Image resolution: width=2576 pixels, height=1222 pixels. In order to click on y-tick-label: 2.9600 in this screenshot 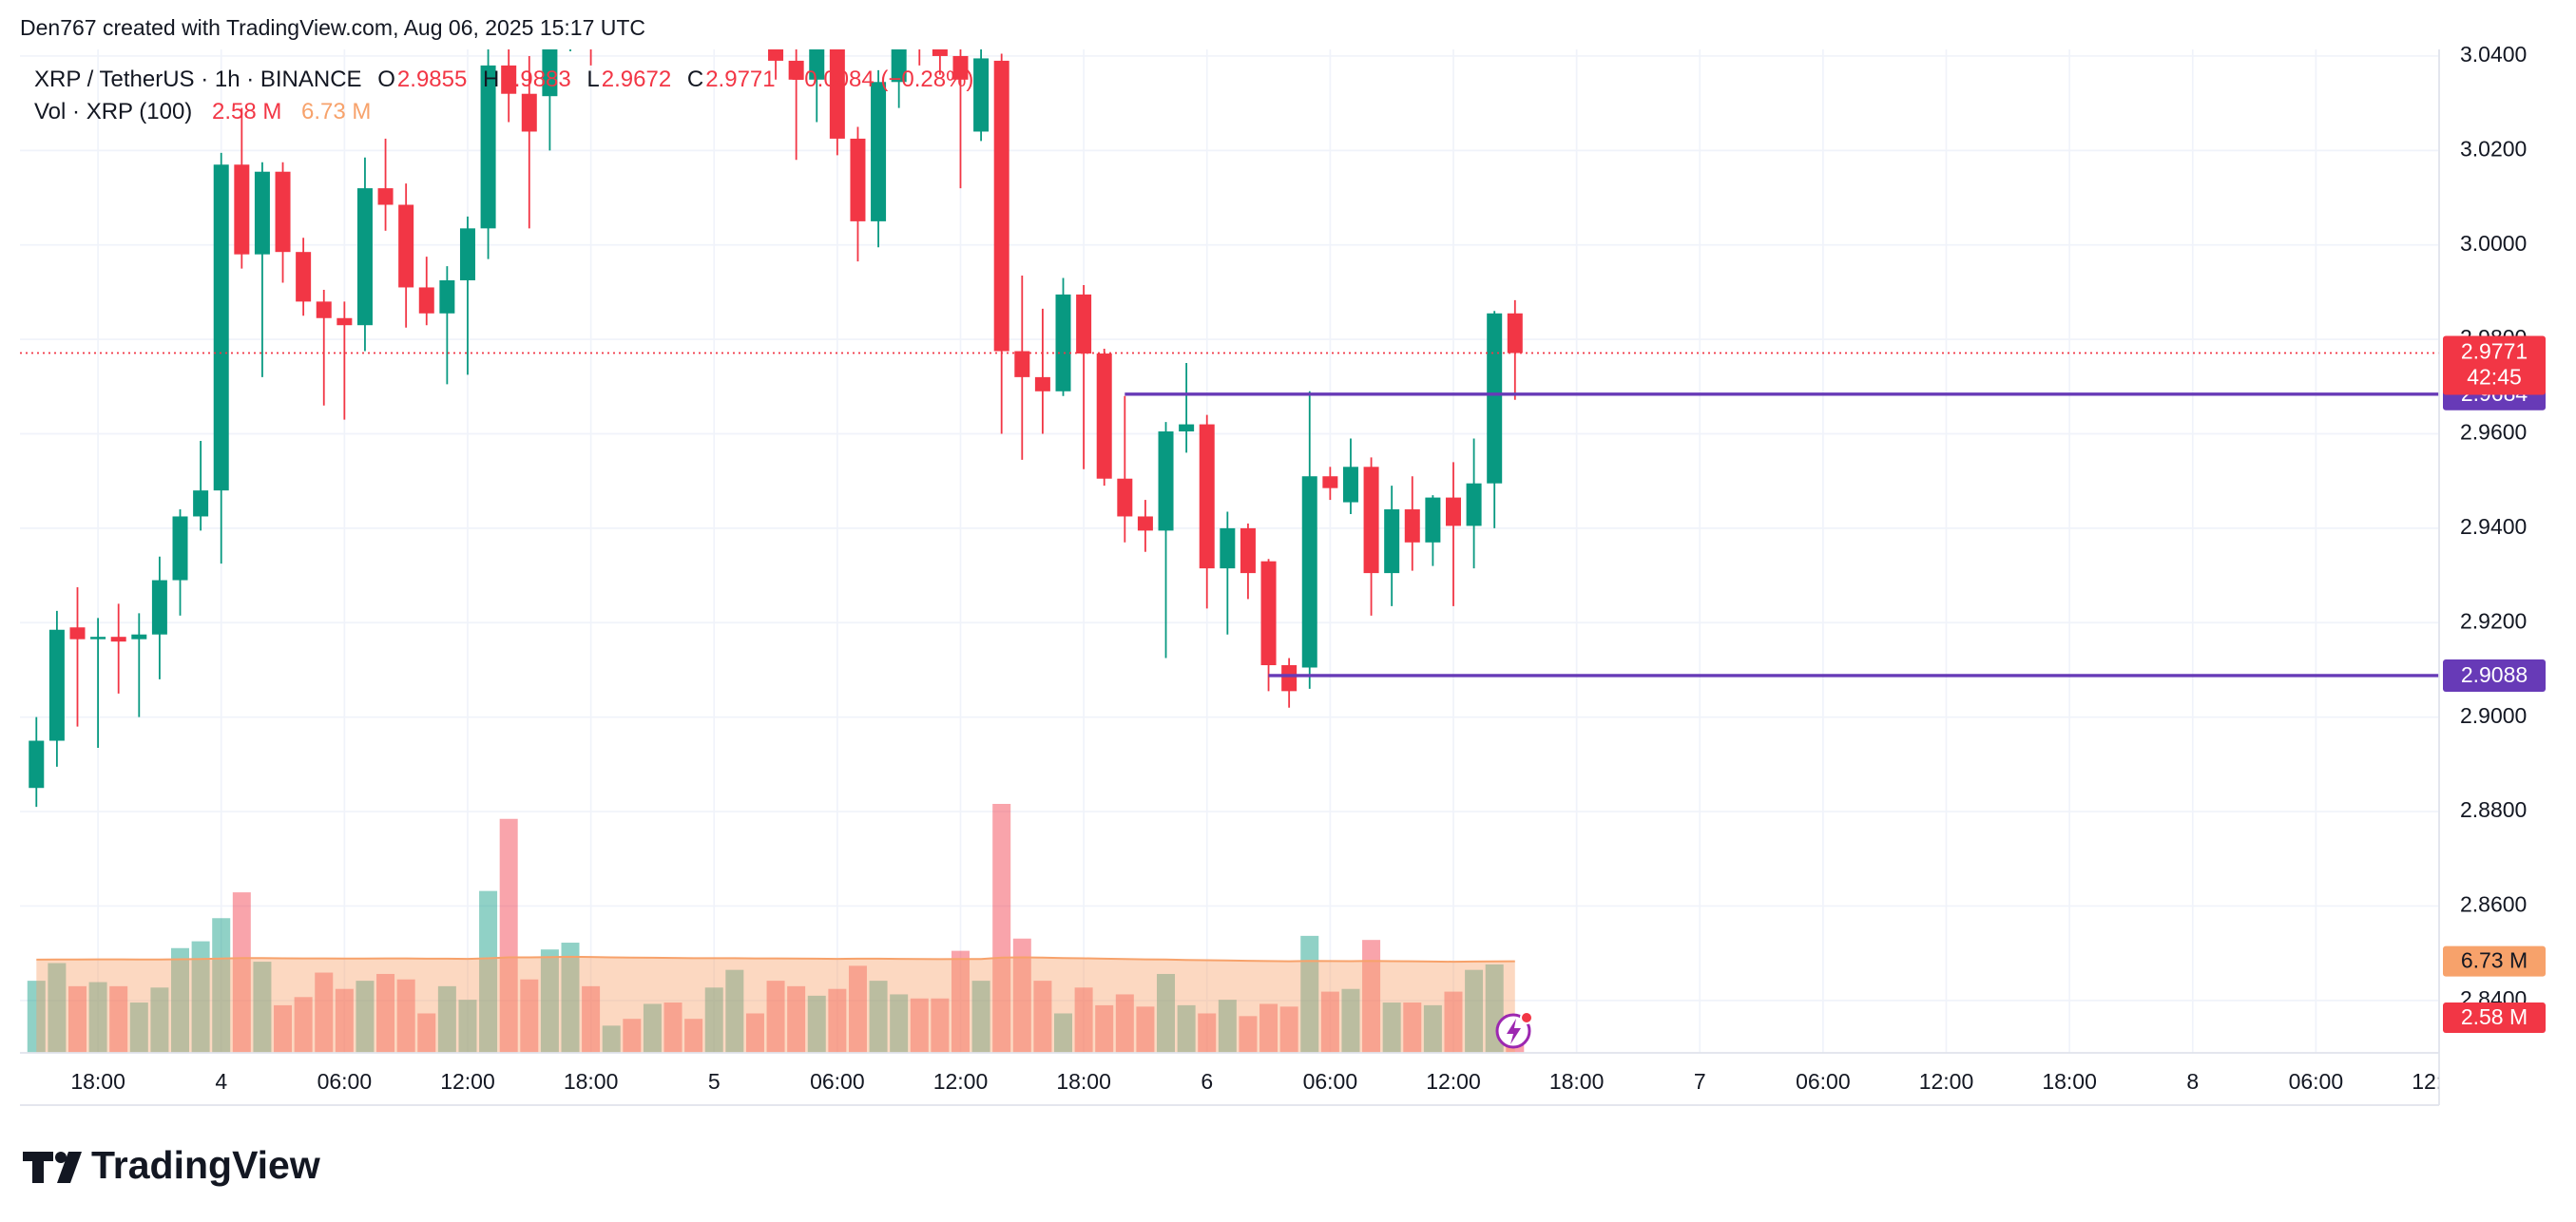, I will do `click(2494, 433)`.